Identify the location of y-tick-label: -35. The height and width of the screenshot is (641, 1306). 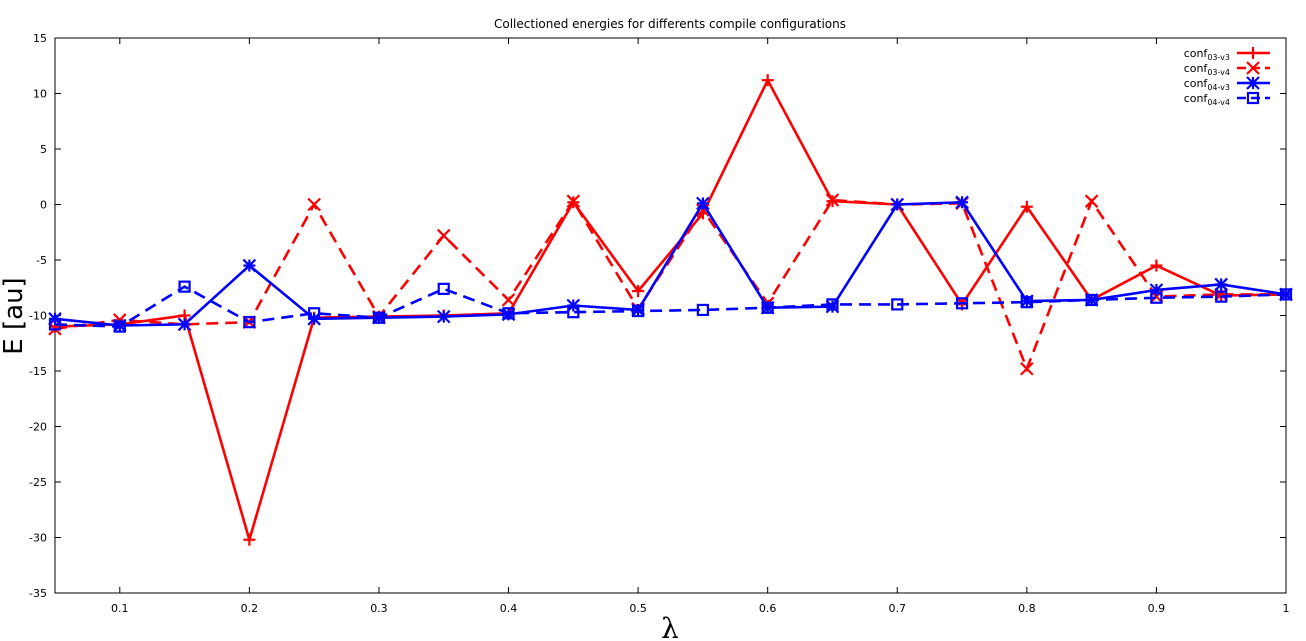
(38, 593).